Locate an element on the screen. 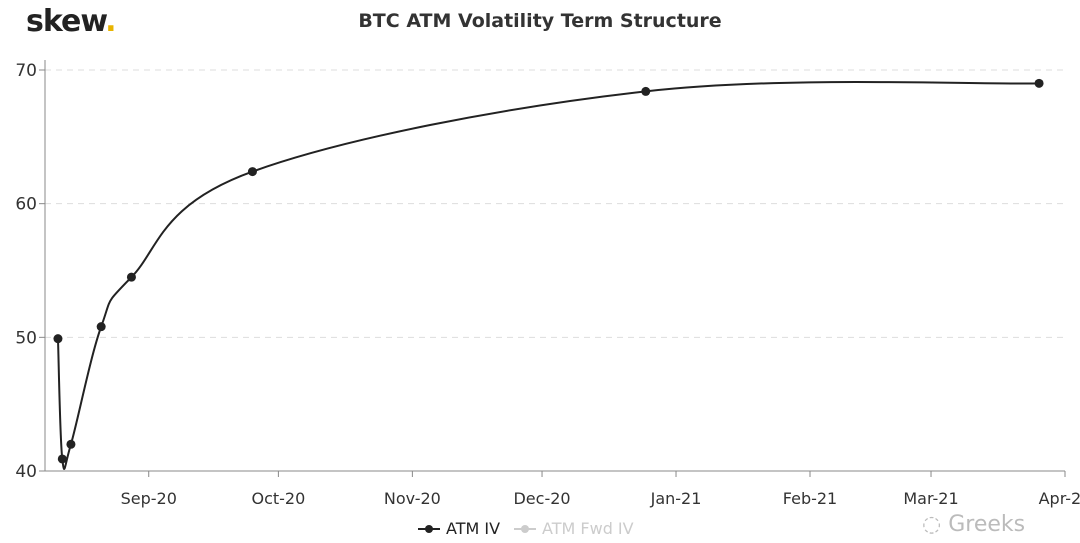 The width and height of the screenshot is (1080, 543). x-tick-label: Jan-21 is located at coordinates (676, 498).